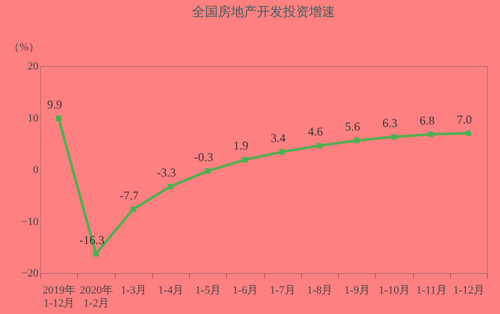 Image resolution: width=500 pixels, height=314 pixels. I want to click on y-tick-label: 20, so click(33, 66).